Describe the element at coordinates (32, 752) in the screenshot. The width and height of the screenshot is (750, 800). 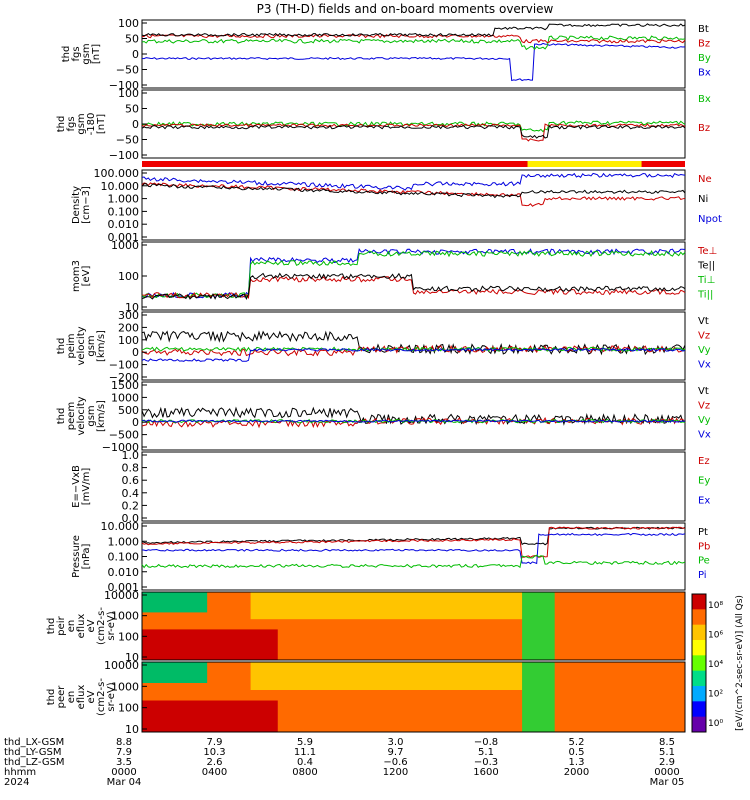
I see `x-row-label: thd_LY-GSM` at that location.